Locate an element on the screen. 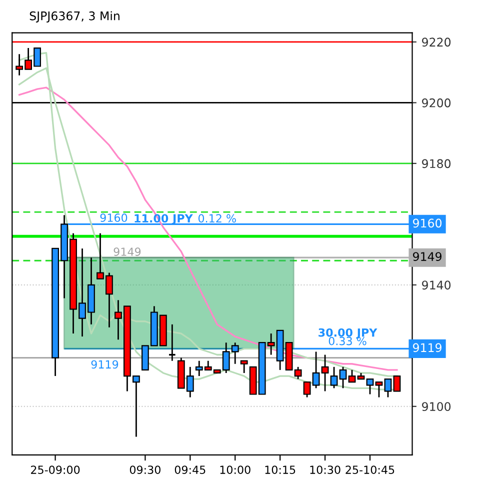 This screenshot has height=483, width=485. x-tick-label: 09:45 is located at coordinates (190, 470).